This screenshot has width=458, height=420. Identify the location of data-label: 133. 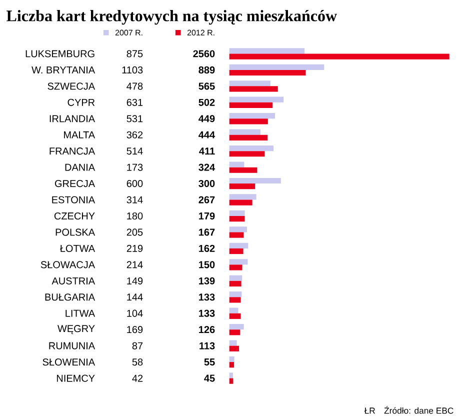
(207, 297).